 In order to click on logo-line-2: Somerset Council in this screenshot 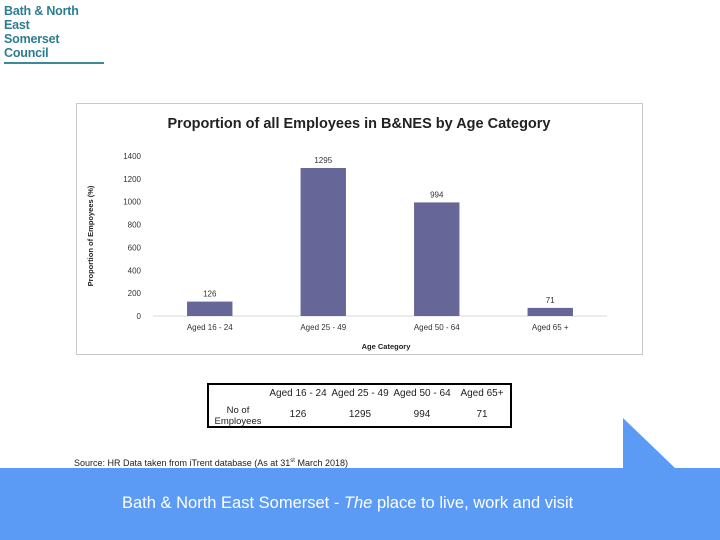, I will do `click(32, 46)`.